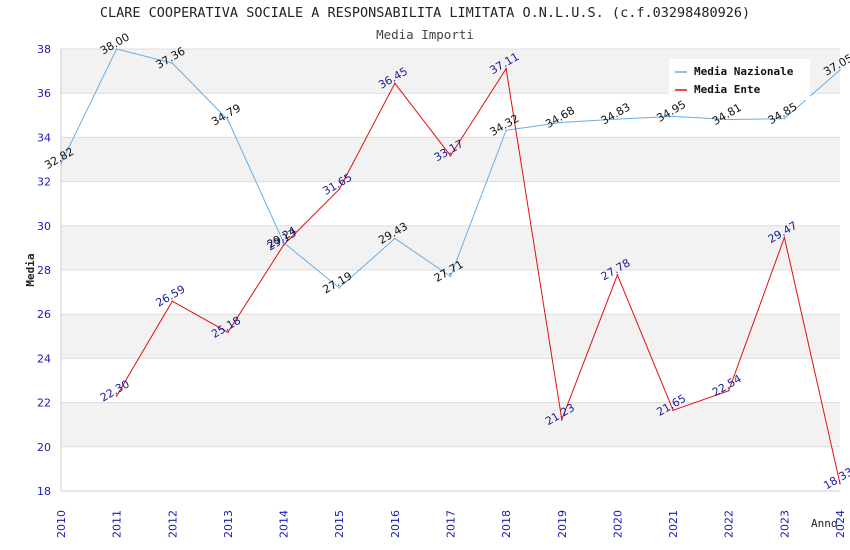 Image resolution: width=850 pixels, height=550 pixels. Describe the element at coordinates (44, 447) in the screenshot. I see `y-tick-label: 20` at that location.